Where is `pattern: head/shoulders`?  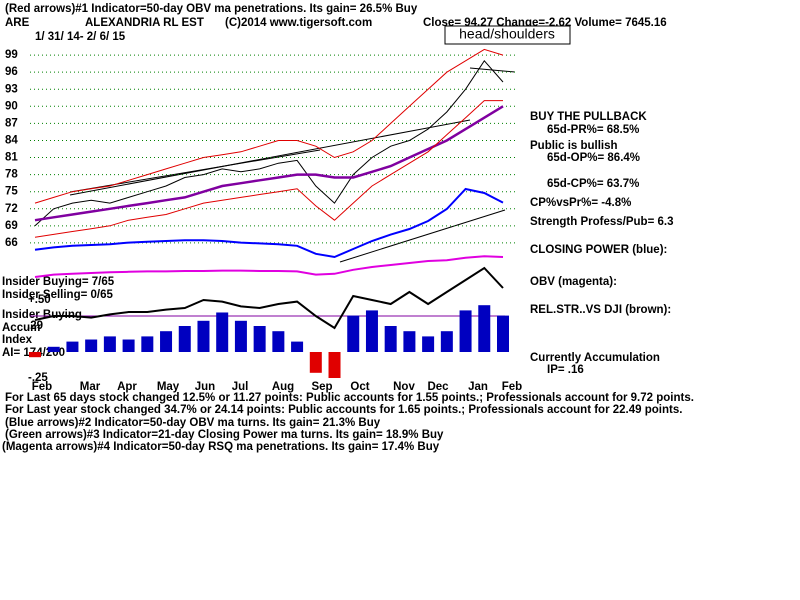
pattern: head/shoulders is located at coordinates (507, 34).